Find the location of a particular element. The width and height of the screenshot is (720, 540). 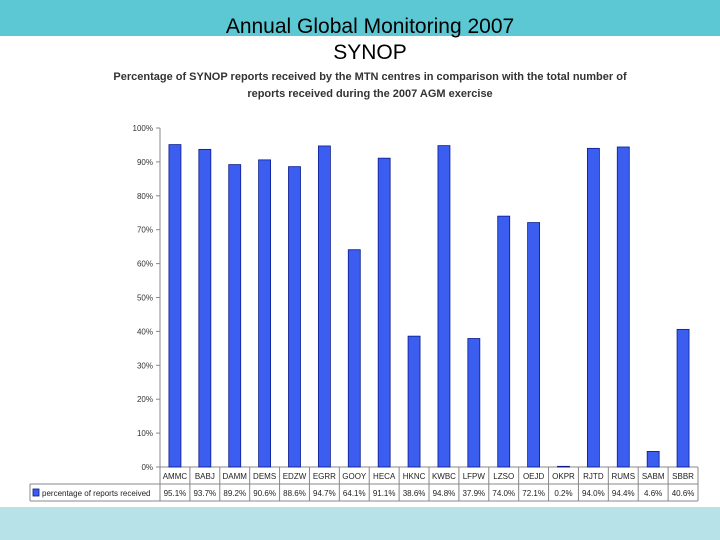

category-label: SABM is located at coordinates (653, 476).